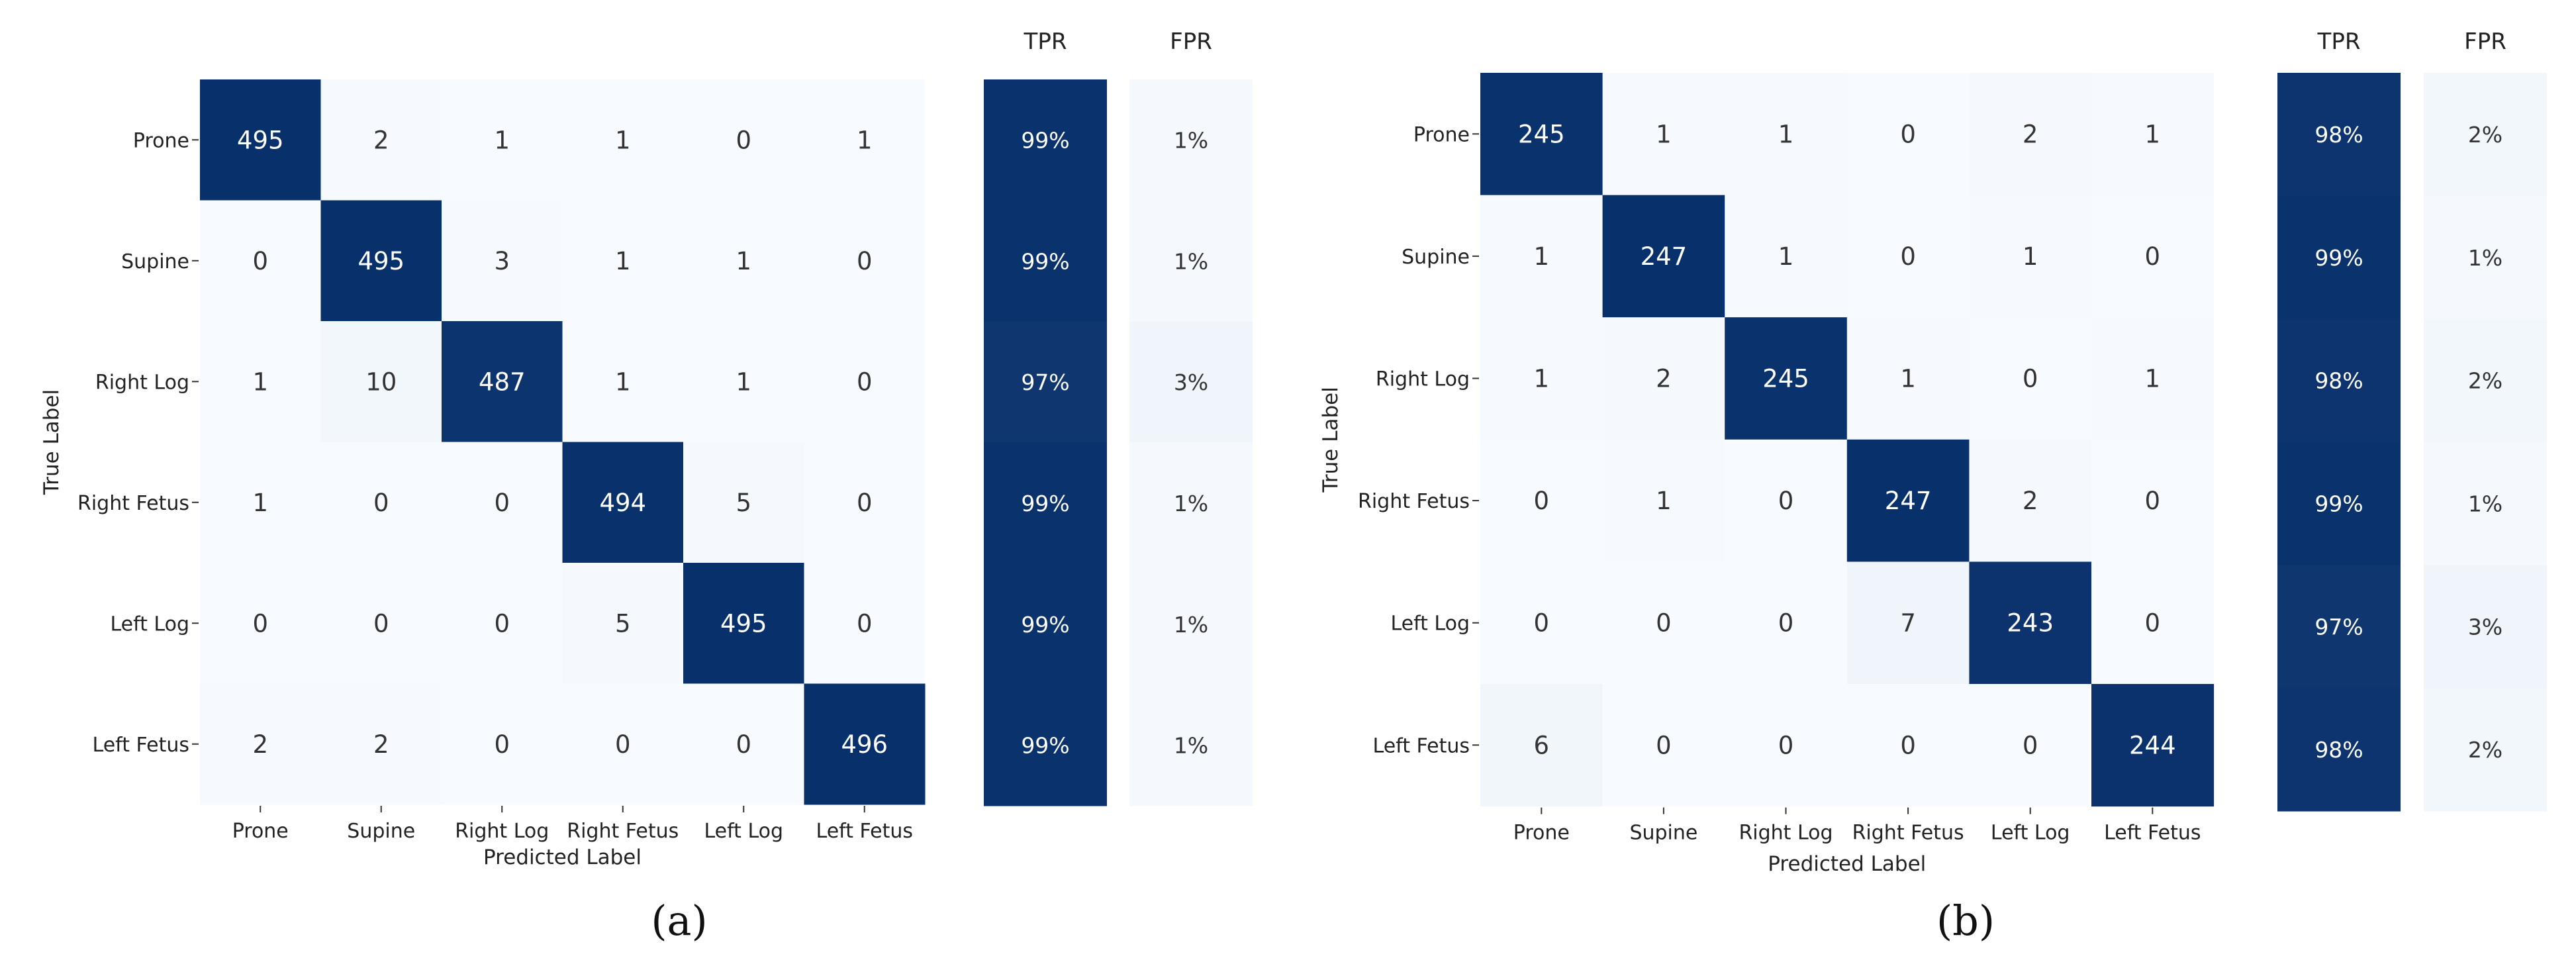  What do you see at coordinates (155, 261) in the screenshot?
I see `y-tick-label: Supine` at bounding box center [155, 261].